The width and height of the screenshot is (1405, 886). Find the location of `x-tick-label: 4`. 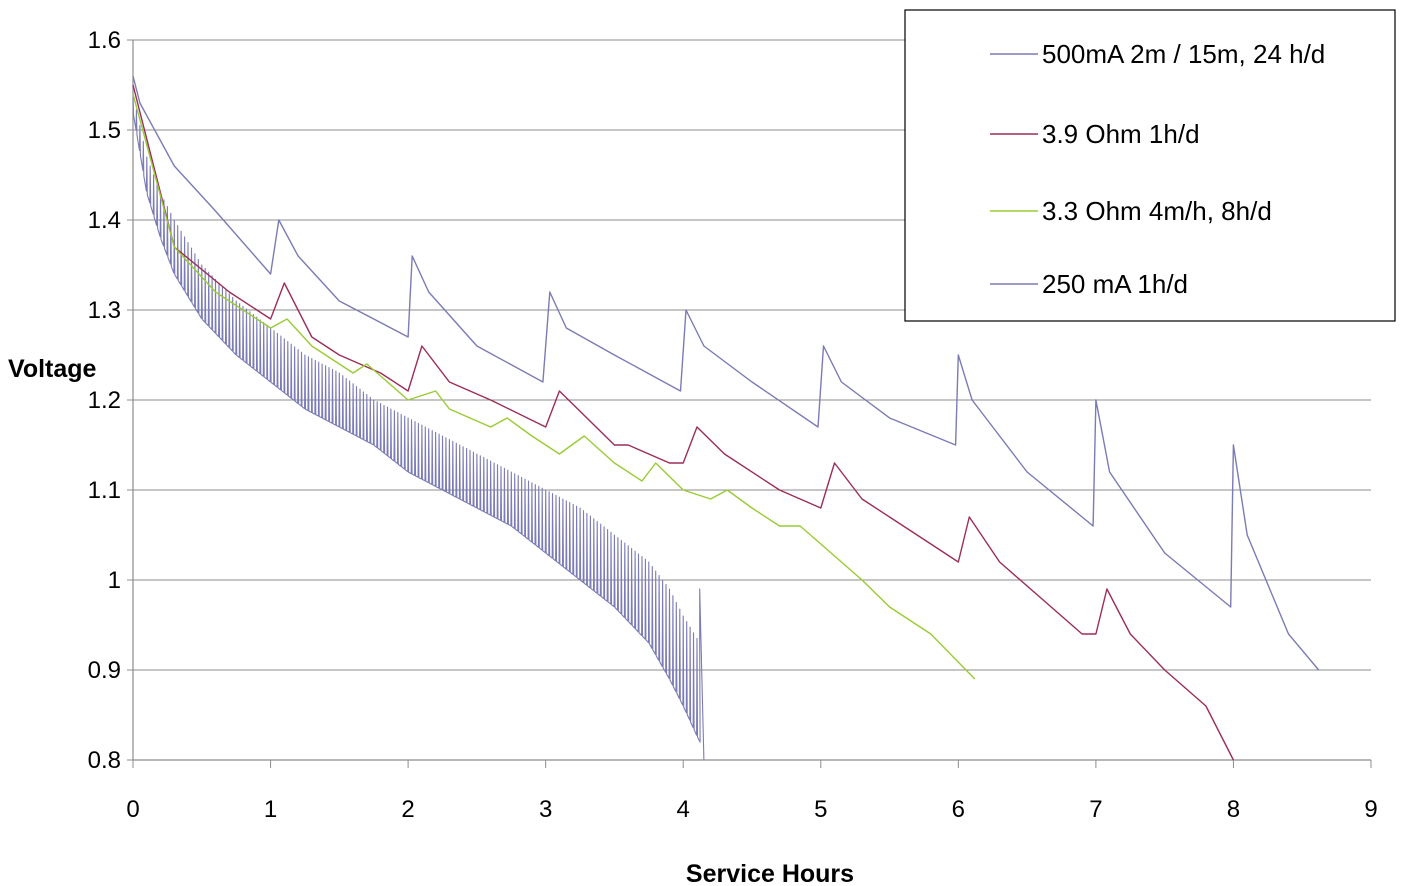

x-tick-label: 4 is located at coordinates (683, 809).